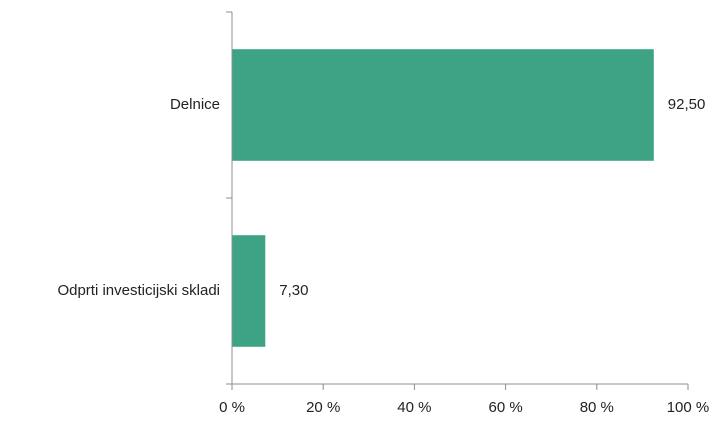 This screenshot has width=716, height=421. Describe the element at coordinates (323, 407) in the screenshot. I see `x-tick-label: 20 %` at that location.